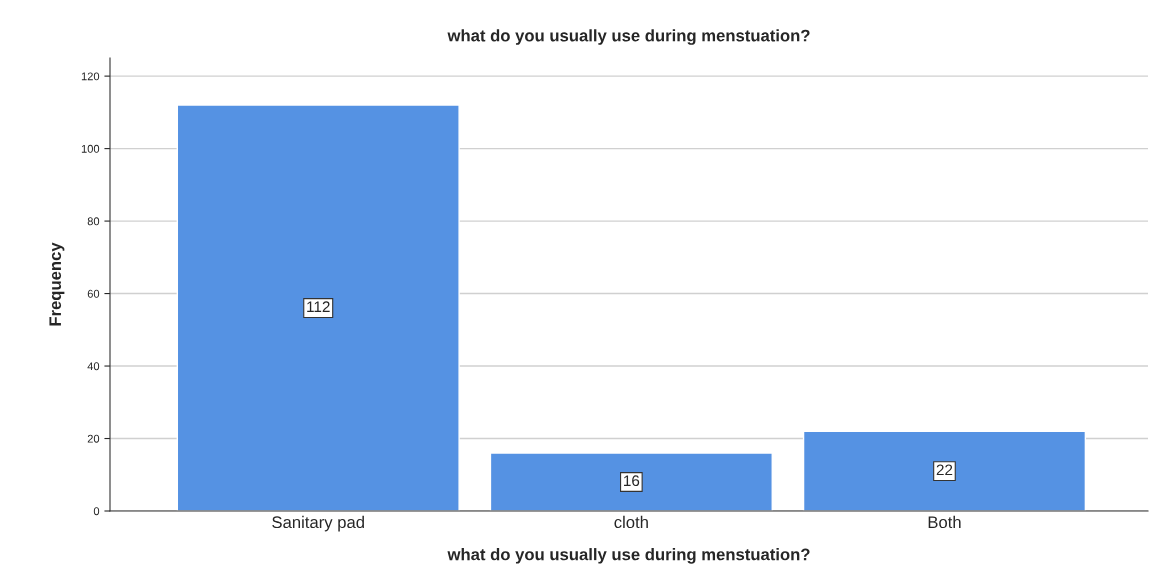  I want to click on y-tick-label: 100, so click(90, 148).